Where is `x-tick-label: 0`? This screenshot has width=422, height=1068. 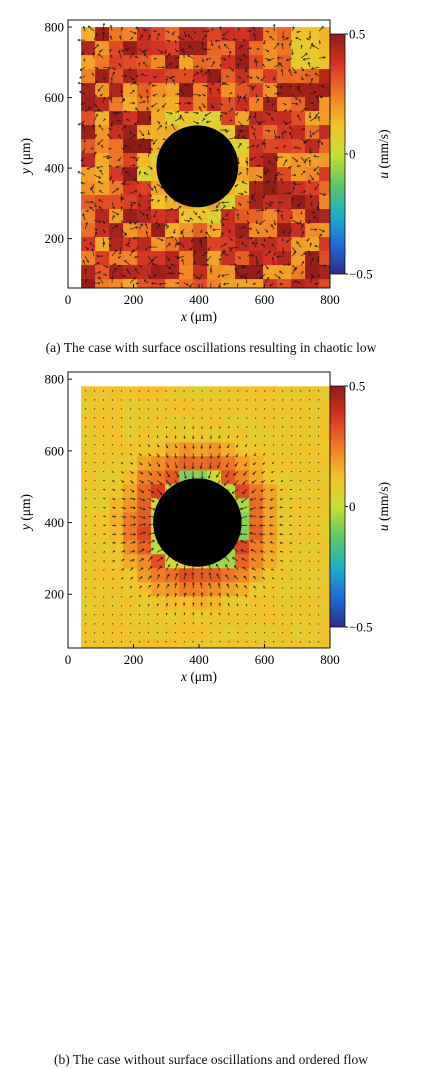 x-tick-label: 0 is located at coordinates (68, 299).